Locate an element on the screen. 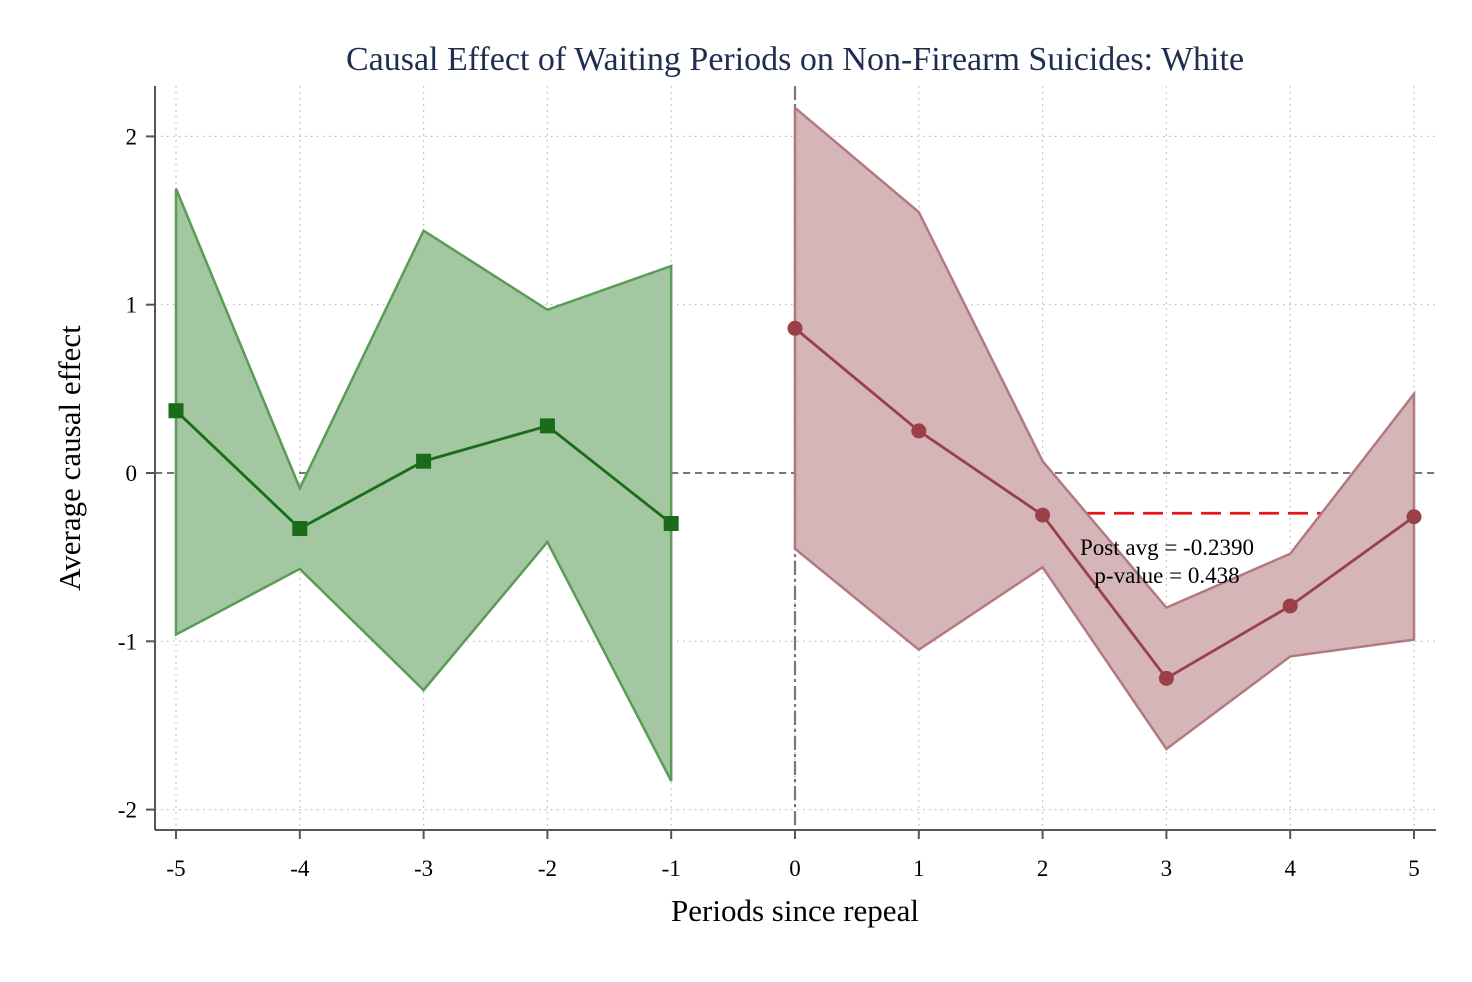  x-tick-label: -2 is located at coordinates (547, 868).